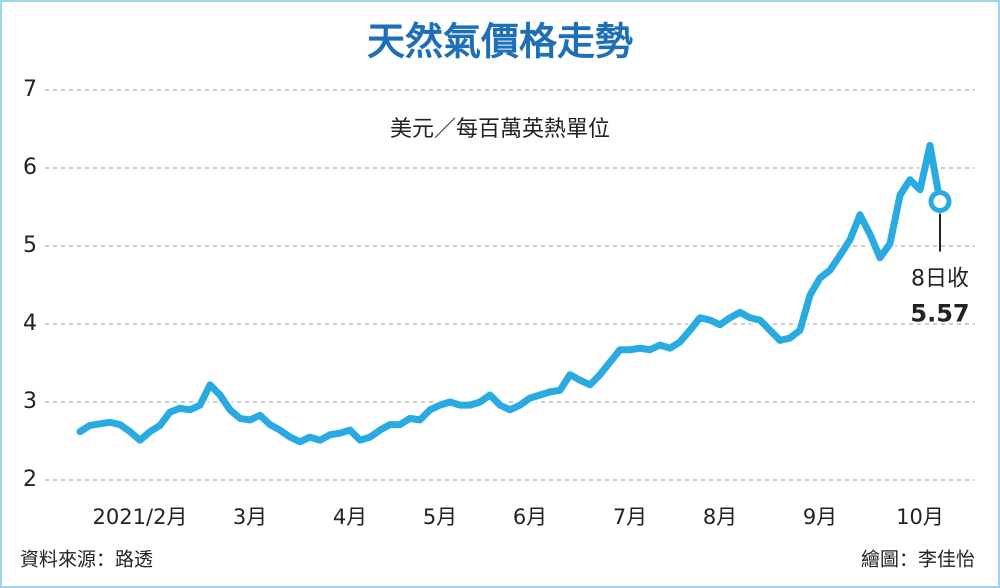 This screenshot has width=1000, height=588. What do you see at coordinates (920, 517) in the screenshot?
I see `x-tick-label: 10月` at bounding box center [920, 517].